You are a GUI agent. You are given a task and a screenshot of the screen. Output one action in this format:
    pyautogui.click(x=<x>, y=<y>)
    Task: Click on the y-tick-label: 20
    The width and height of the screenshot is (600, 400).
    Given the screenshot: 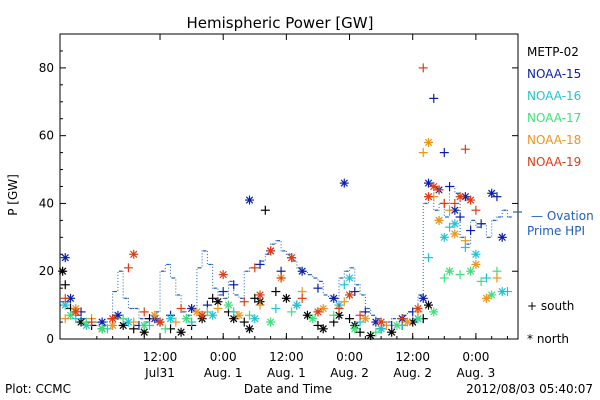 What is the action you would take?
    pyautogui.click(x=46, y=271)
    